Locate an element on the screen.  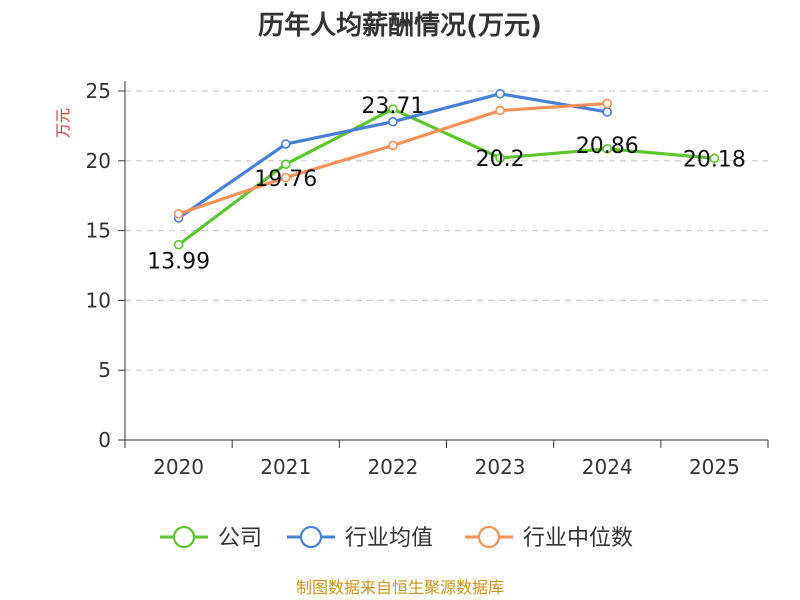
chart-title: 历年人均薪酬情况(万元) is located at coordinates (400, 25).